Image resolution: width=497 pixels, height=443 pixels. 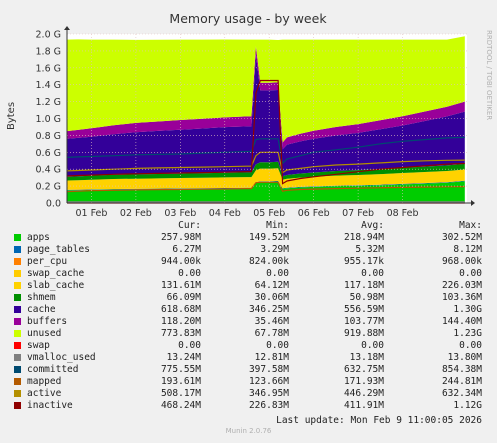 What do you see at coordinates (180, 369) in the screenshot?
I see `legend-cur-value: 775.55M` at bounding box center [180, 369].